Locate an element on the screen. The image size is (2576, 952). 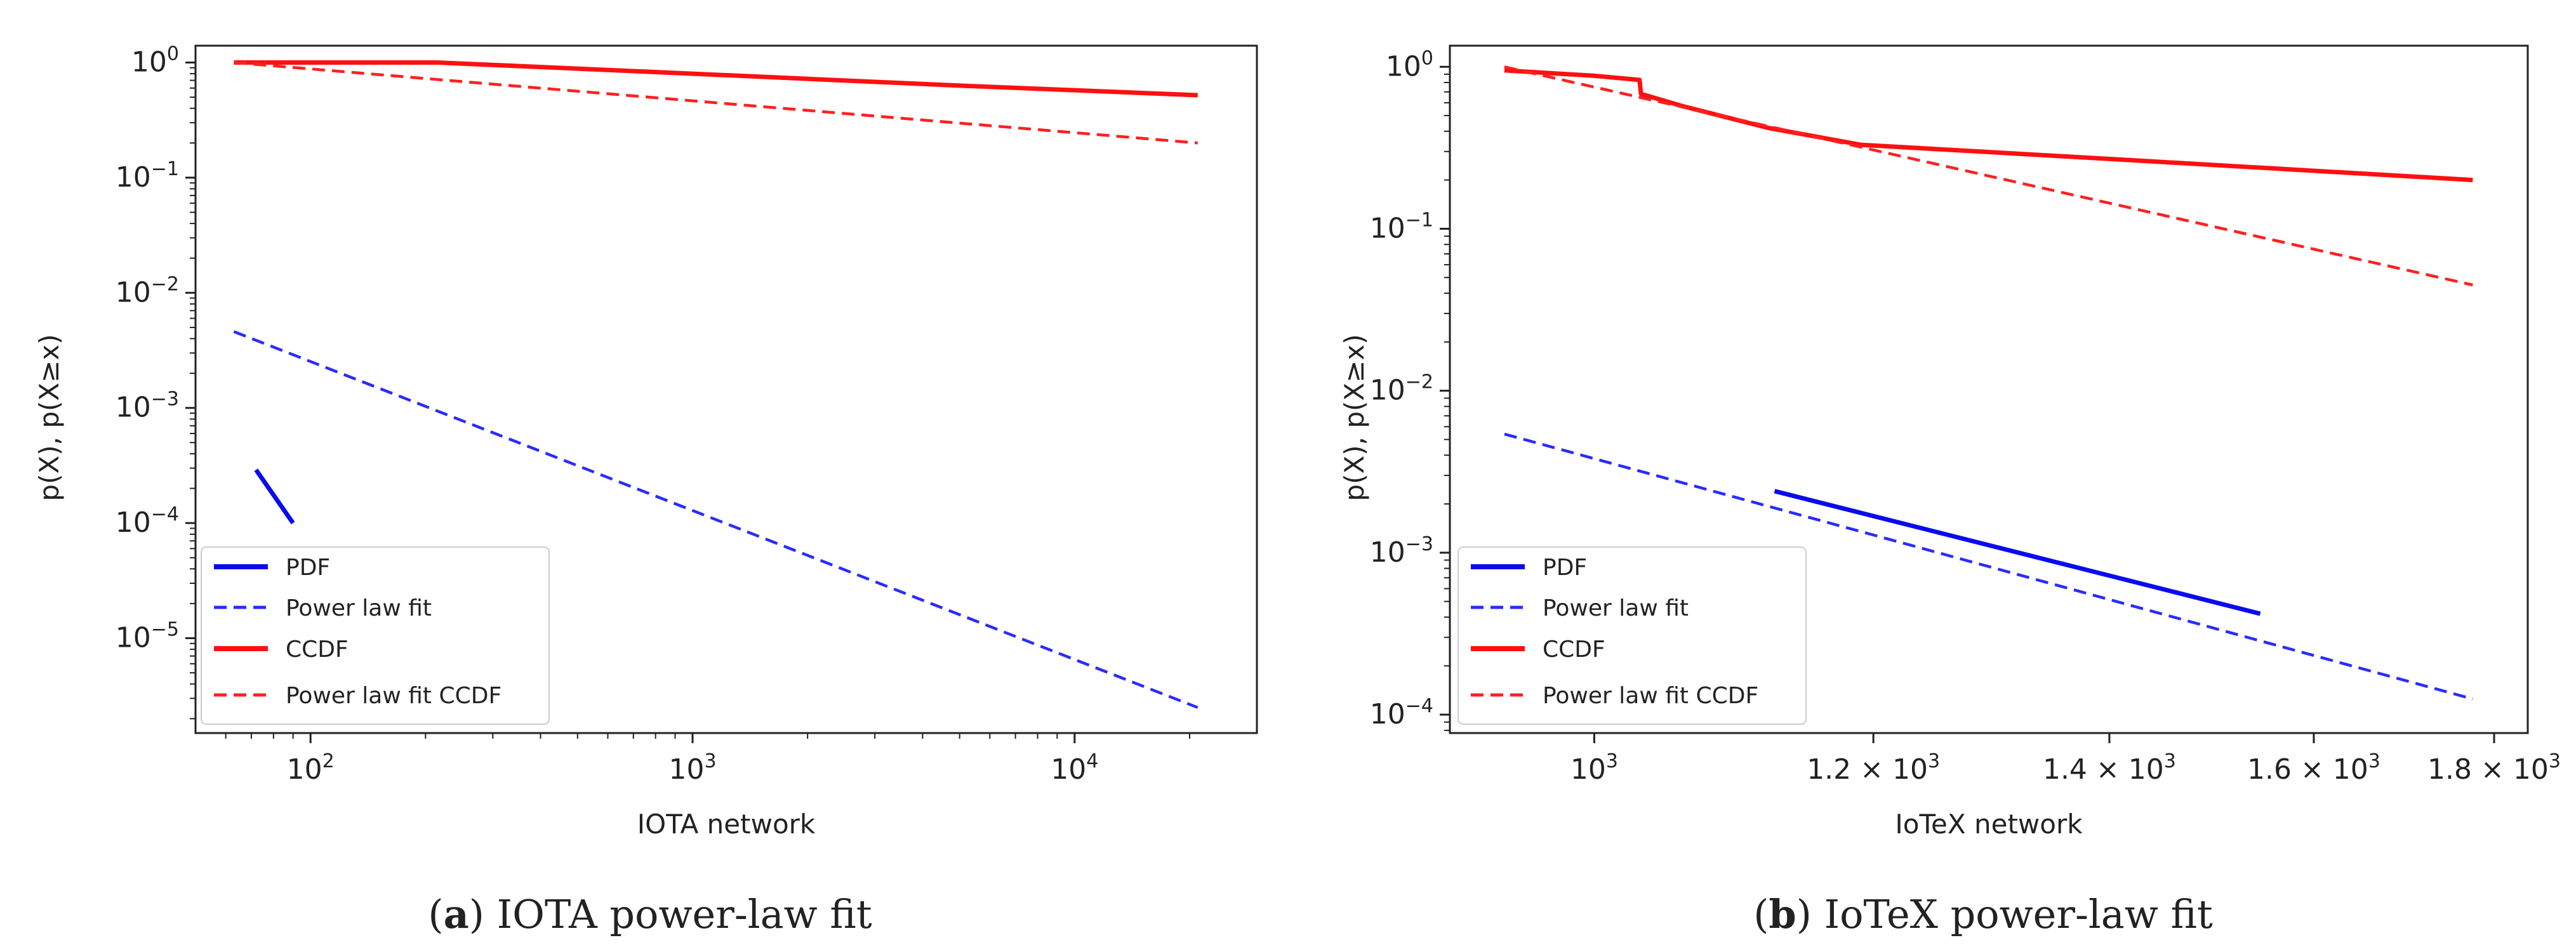
xlabel-iotex: IoTeX network is located at coordinates (1989, 825).